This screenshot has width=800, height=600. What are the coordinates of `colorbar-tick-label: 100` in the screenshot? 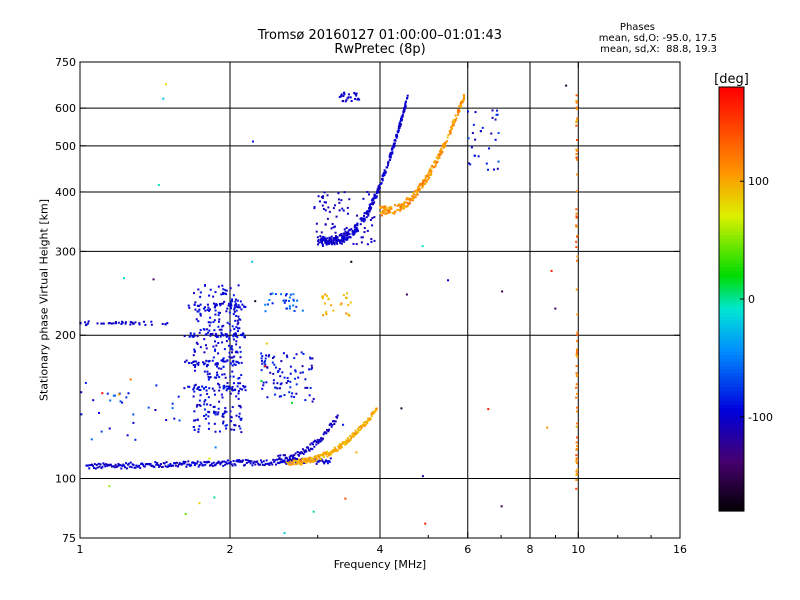 It's located at (758, 181).